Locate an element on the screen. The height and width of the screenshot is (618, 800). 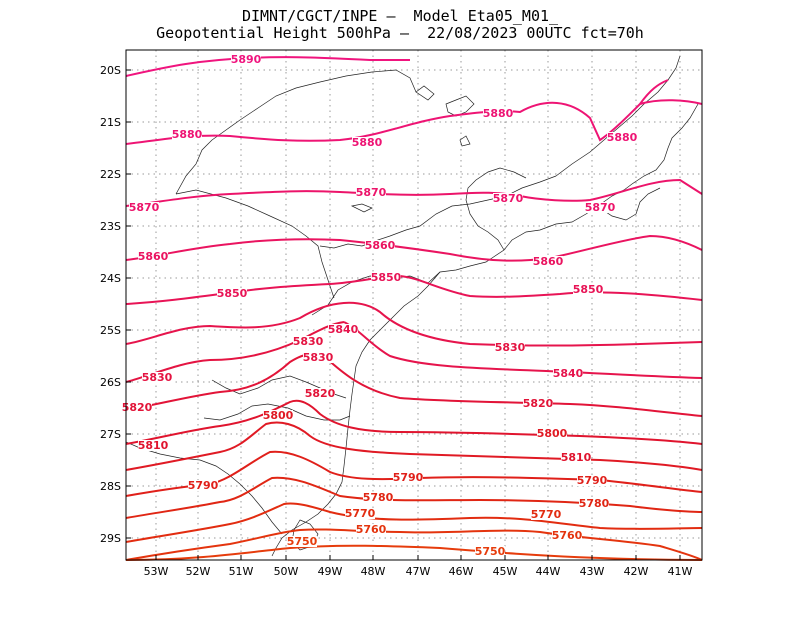
lat-tick-label: 27S is located at coordinates (110, 434).